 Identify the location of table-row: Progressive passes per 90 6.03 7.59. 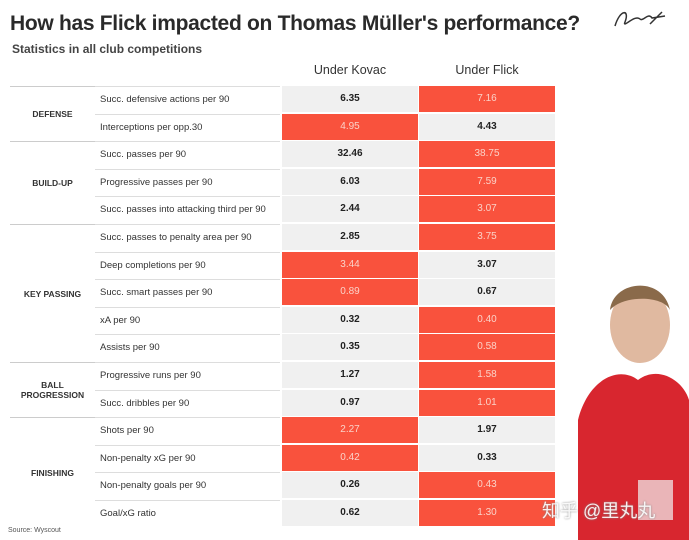
(325, 181).